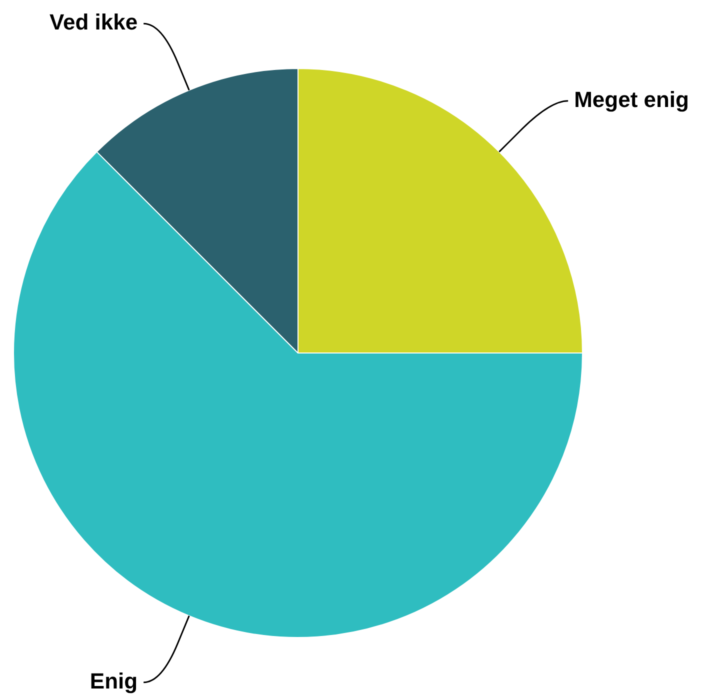 This screenshot has height=697, width=720. Describe the element at coordinates (93, 22) in the screenshot. I see `slice-label: Ved ikke` at that location.